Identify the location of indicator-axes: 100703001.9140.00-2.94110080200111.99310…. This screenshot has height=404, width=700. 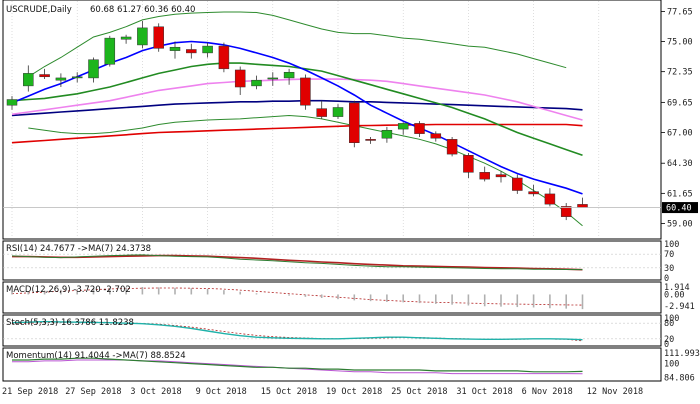
(682, 311).